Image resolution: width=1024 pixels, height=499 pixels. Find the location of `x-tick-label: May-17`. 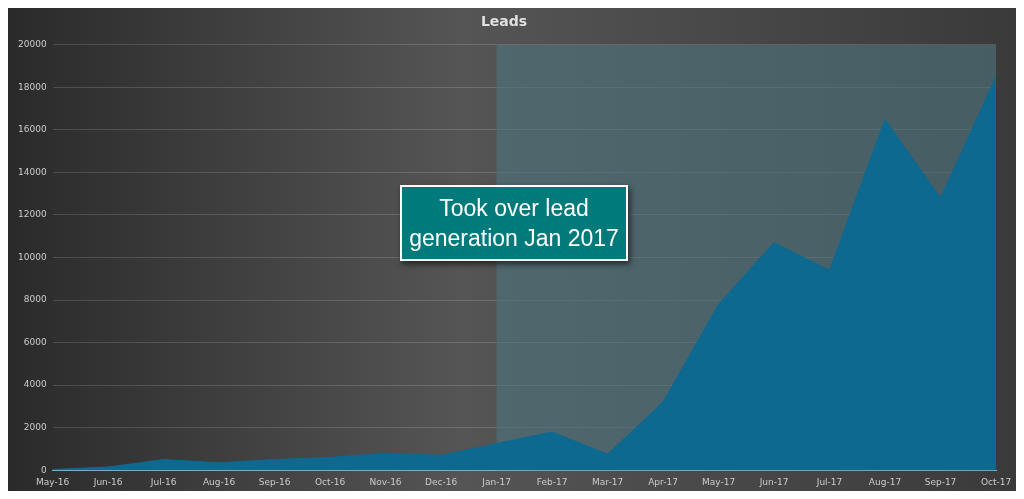

x-tick-label: May-17 is located at coordinates (718, 481).